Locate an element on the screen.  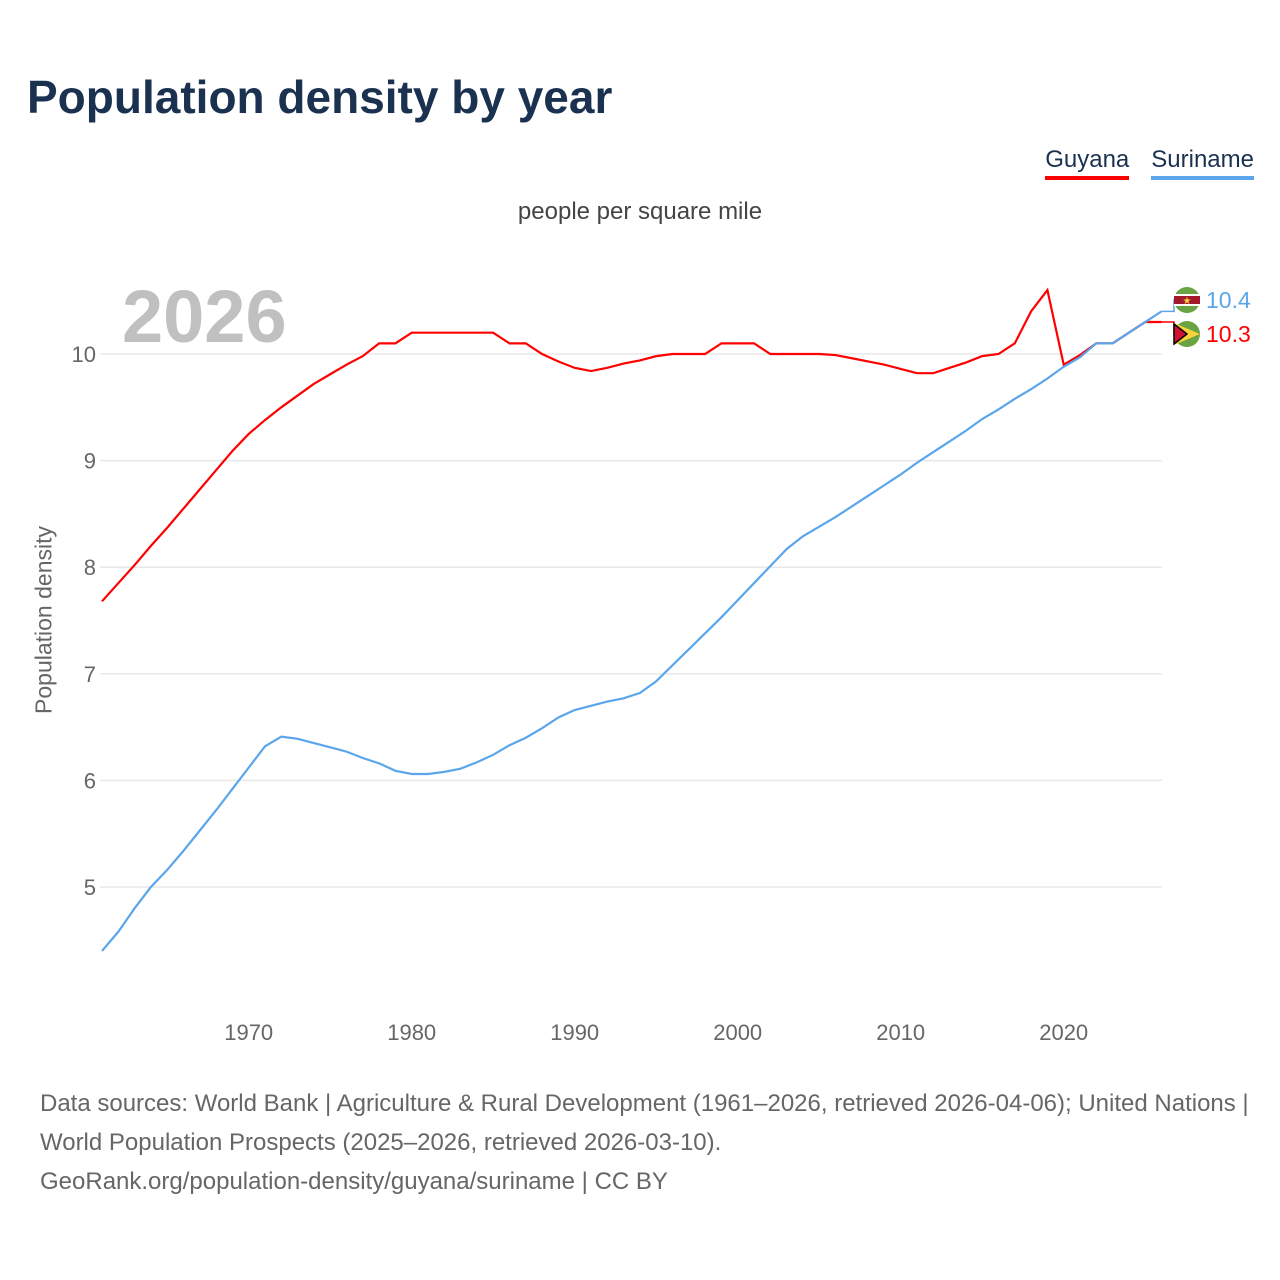
flag-stripe is located at coordinates (1187, 300).